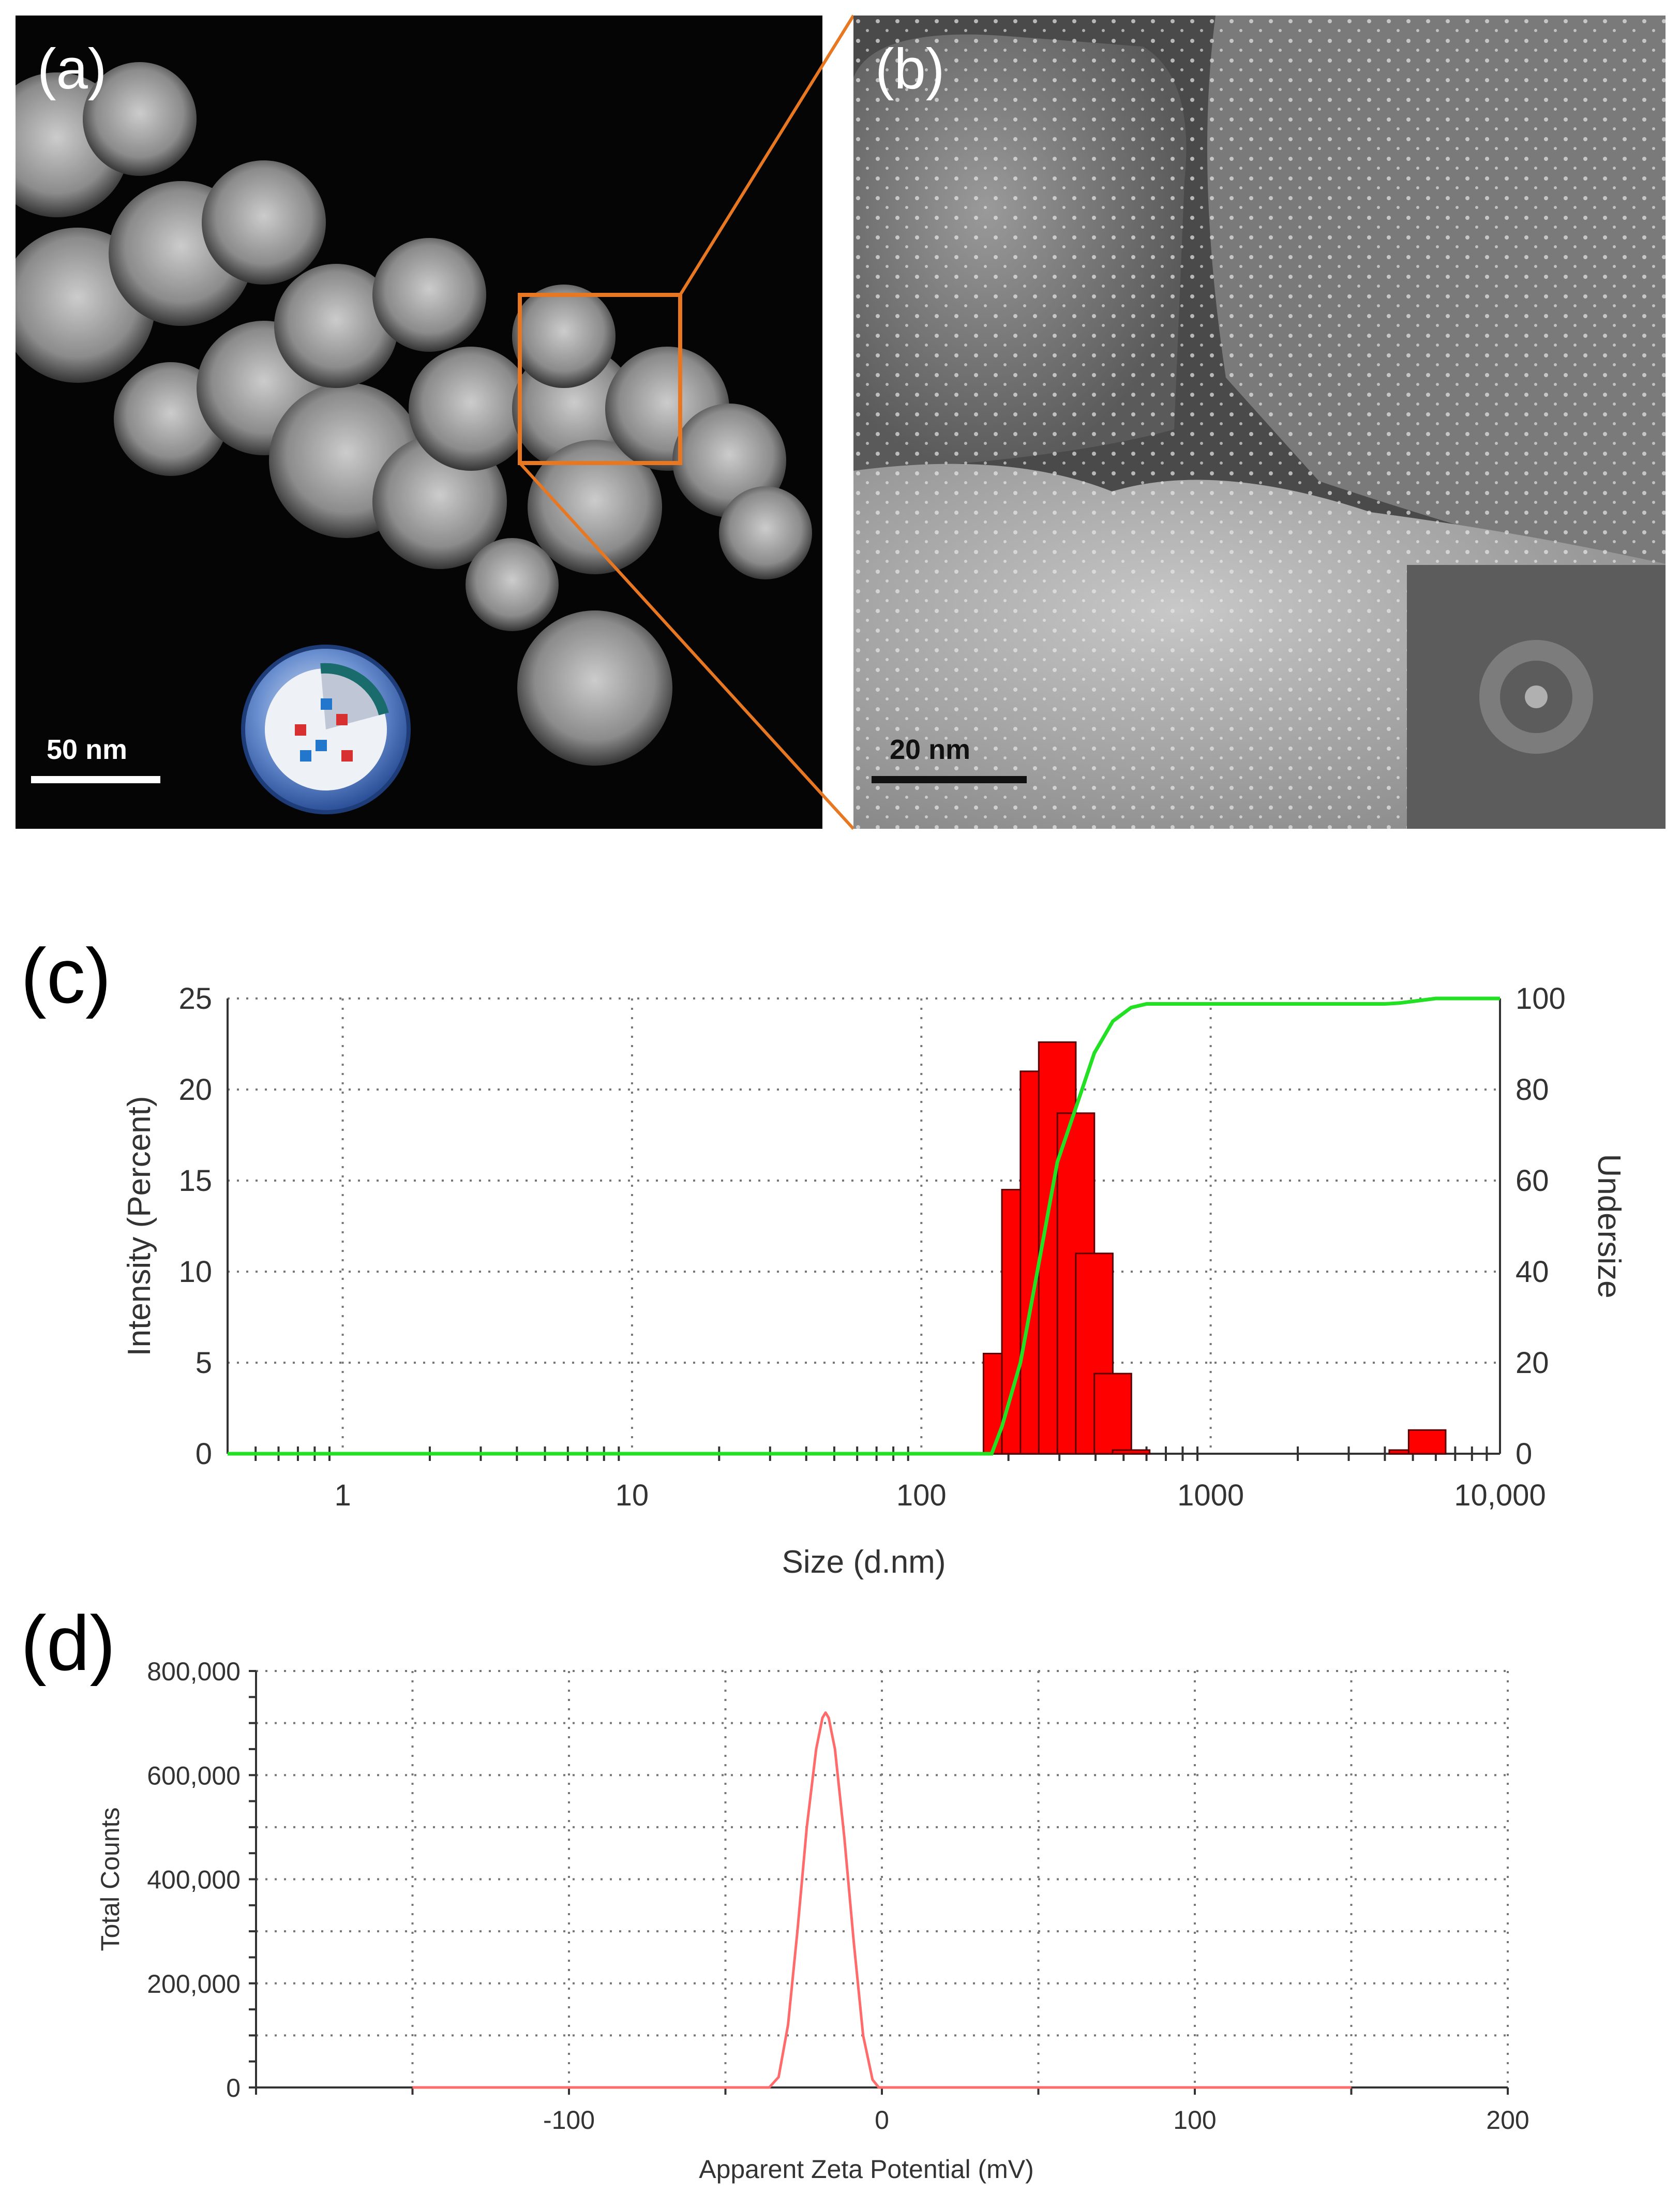 The width and height of the screenshot is (1680, 2193). I want to click on y-tick-label: 15, so click(195, 1181).